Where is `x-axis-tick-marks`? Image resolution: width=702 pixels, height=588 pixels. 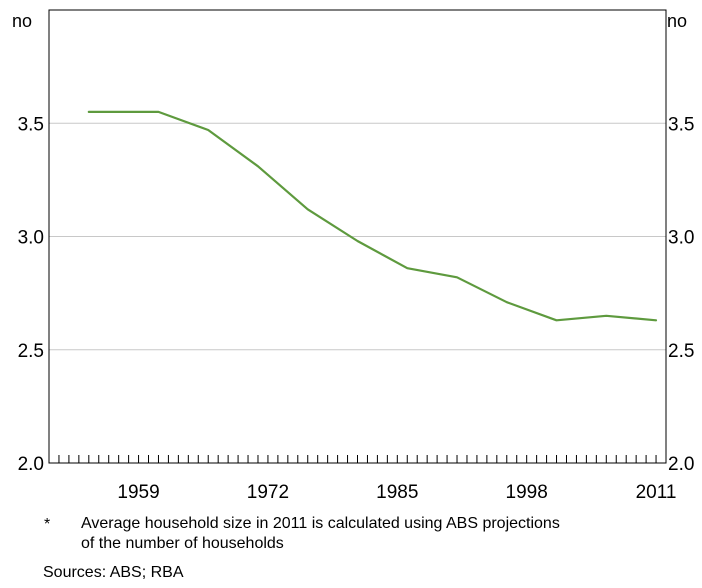 x-axis-tick-marks is located at coordinates (357, 459).